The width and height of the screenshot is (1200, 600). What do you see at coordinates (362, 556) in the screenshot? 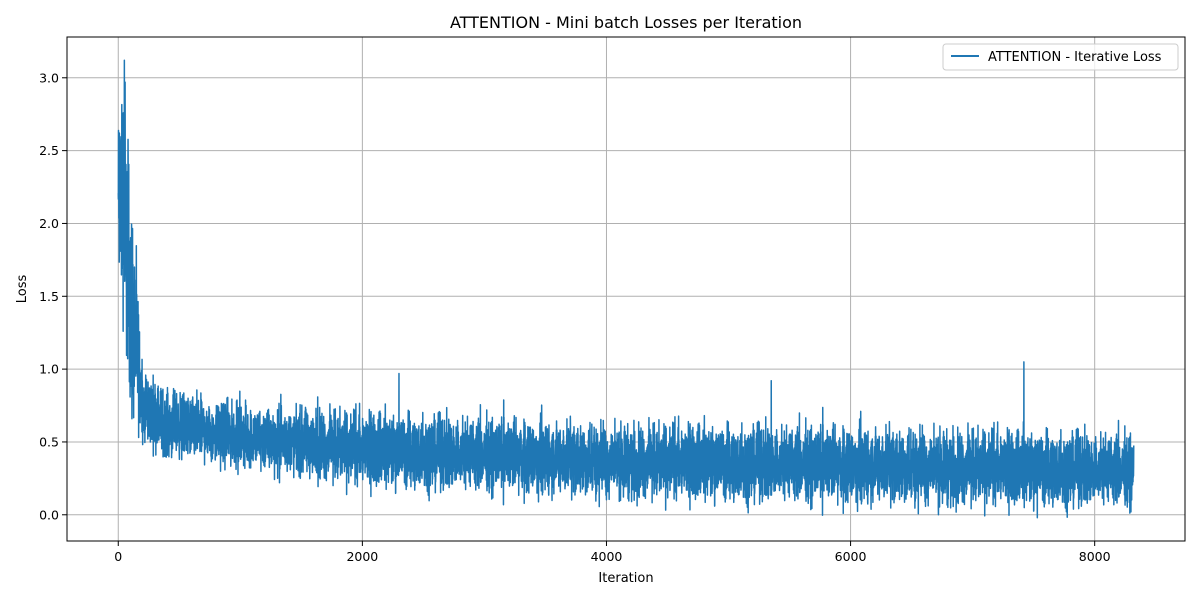
I see `x-tick-label: 2000` at bounding box center [362, 556].